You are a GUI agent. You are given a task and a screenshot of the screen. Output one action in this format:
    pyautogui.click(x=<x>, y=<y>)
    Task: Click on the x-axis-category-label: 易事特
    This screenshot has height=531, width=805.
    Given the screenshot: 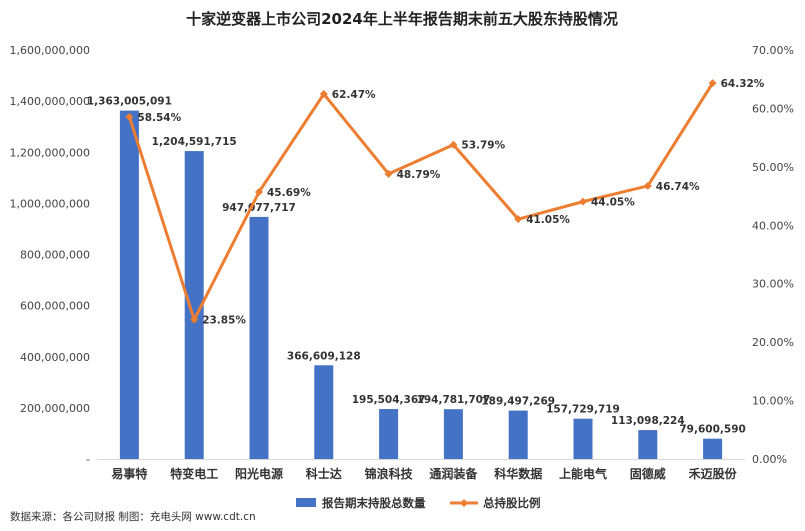 What is the action you would take?
    pyautogui.click(x=129, y=473)
    